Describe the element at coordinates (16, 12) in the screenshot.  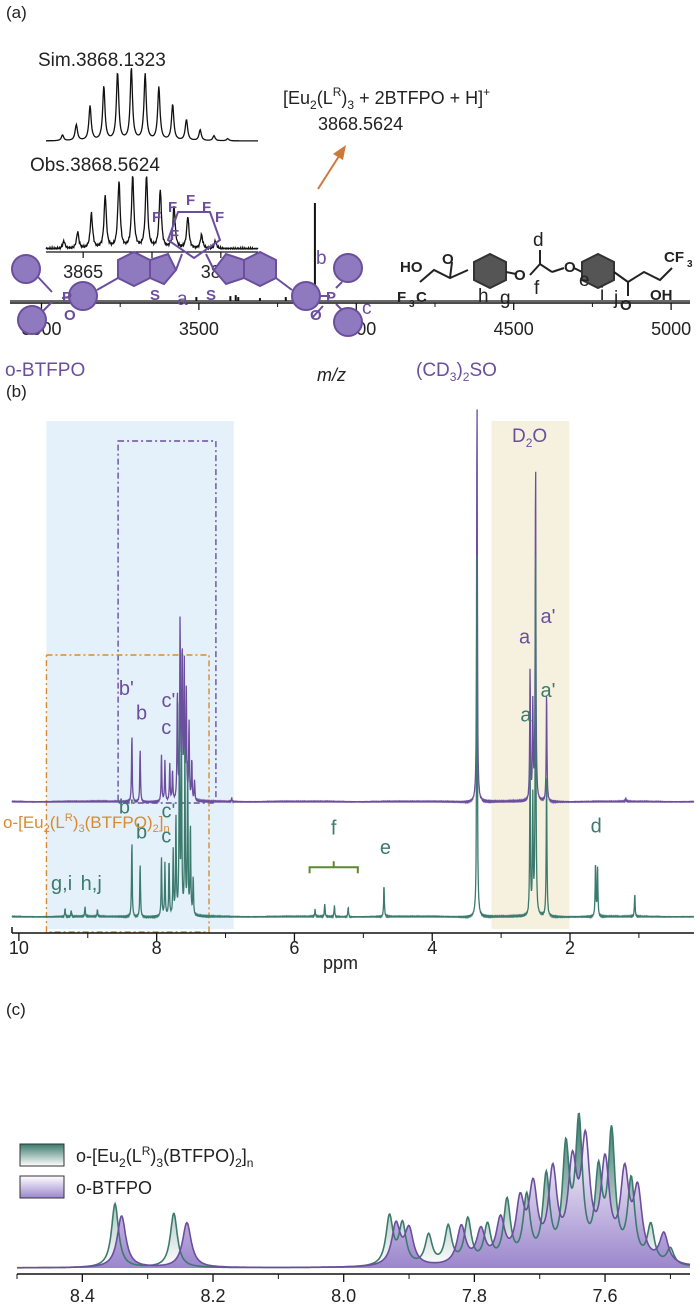
I see `panel-a-label: (a)` at that location.